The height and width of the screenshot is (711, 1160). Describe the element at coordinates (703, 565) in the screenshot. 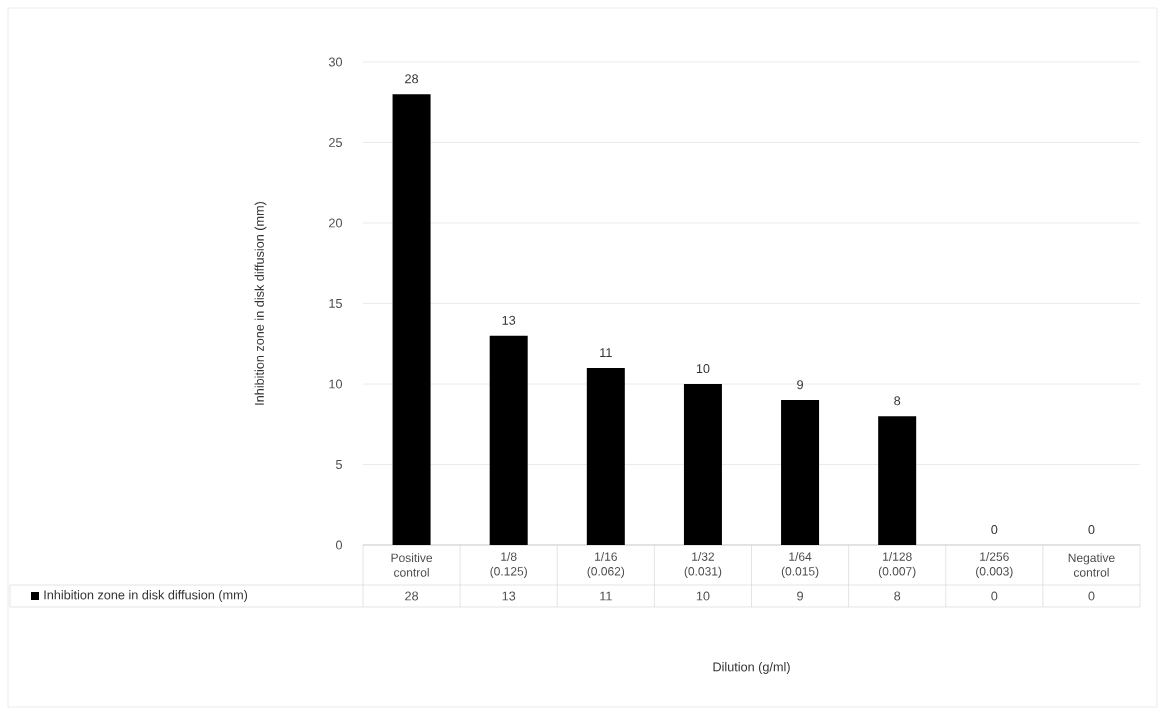

I see `x-tick-label: 1/32 (0.031)` at that location.